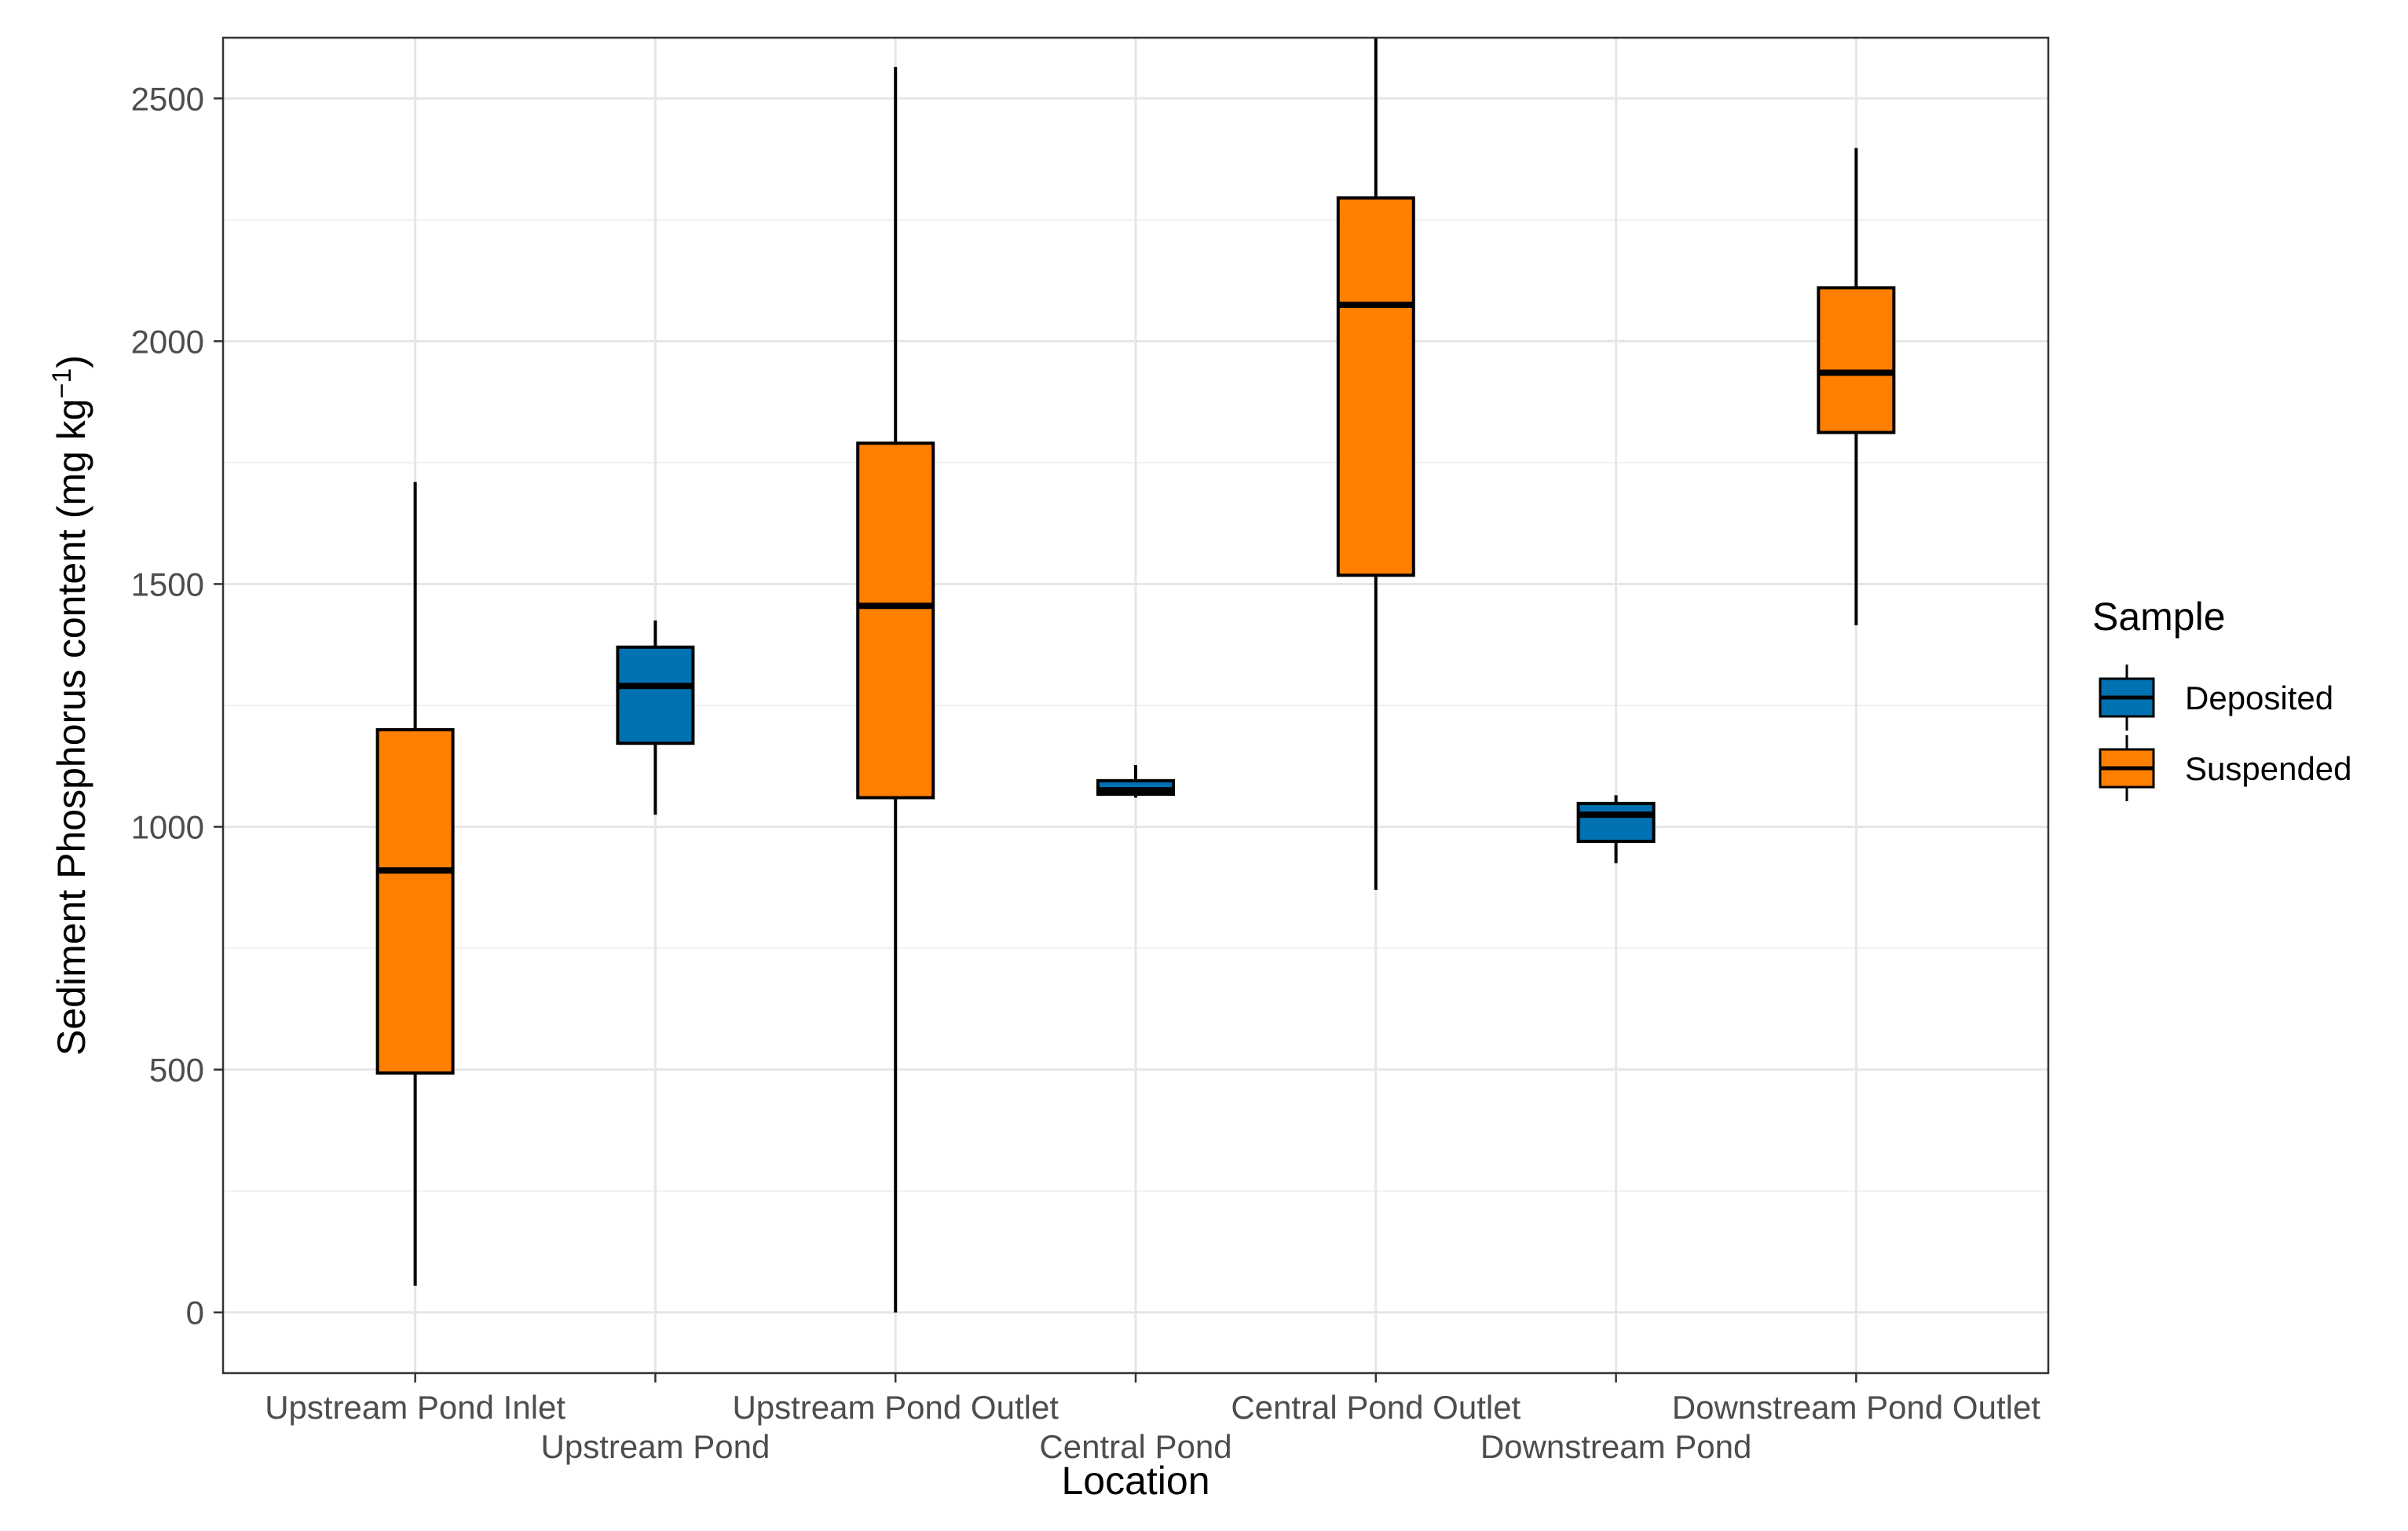 Image resolution: width=2408 pixels, height=1531 pixels. Describe the element at coordinates (1135, 1481) in the screenshot. I see `x-axis-title: Location` at that location.